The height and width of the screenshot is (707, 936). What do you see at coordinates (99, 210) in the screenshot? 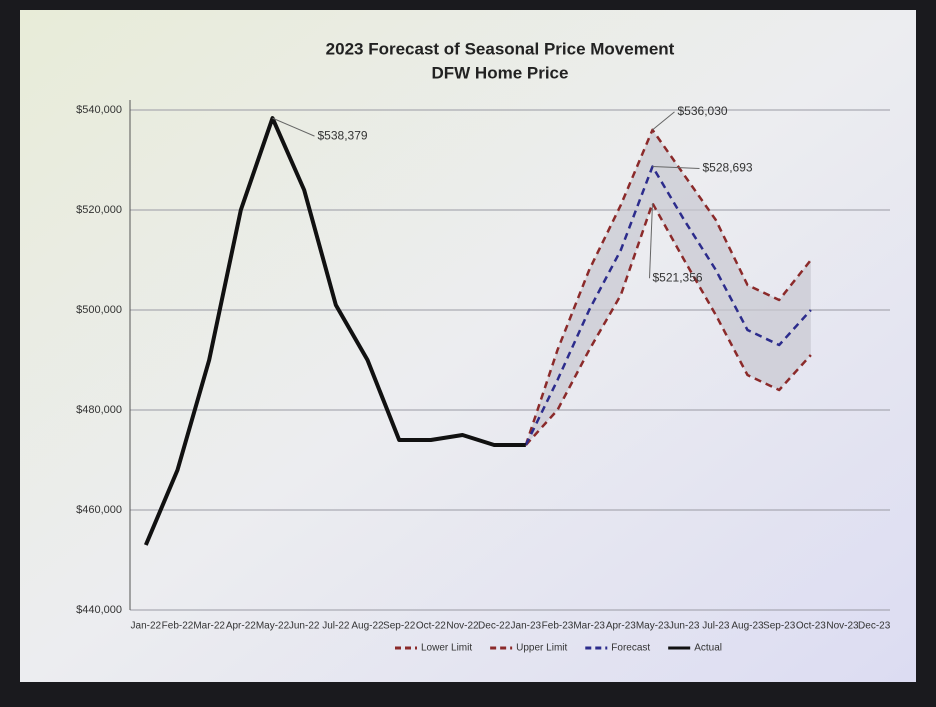
I see `y-tick-label: $520,000` at bounding box center [99, 210].